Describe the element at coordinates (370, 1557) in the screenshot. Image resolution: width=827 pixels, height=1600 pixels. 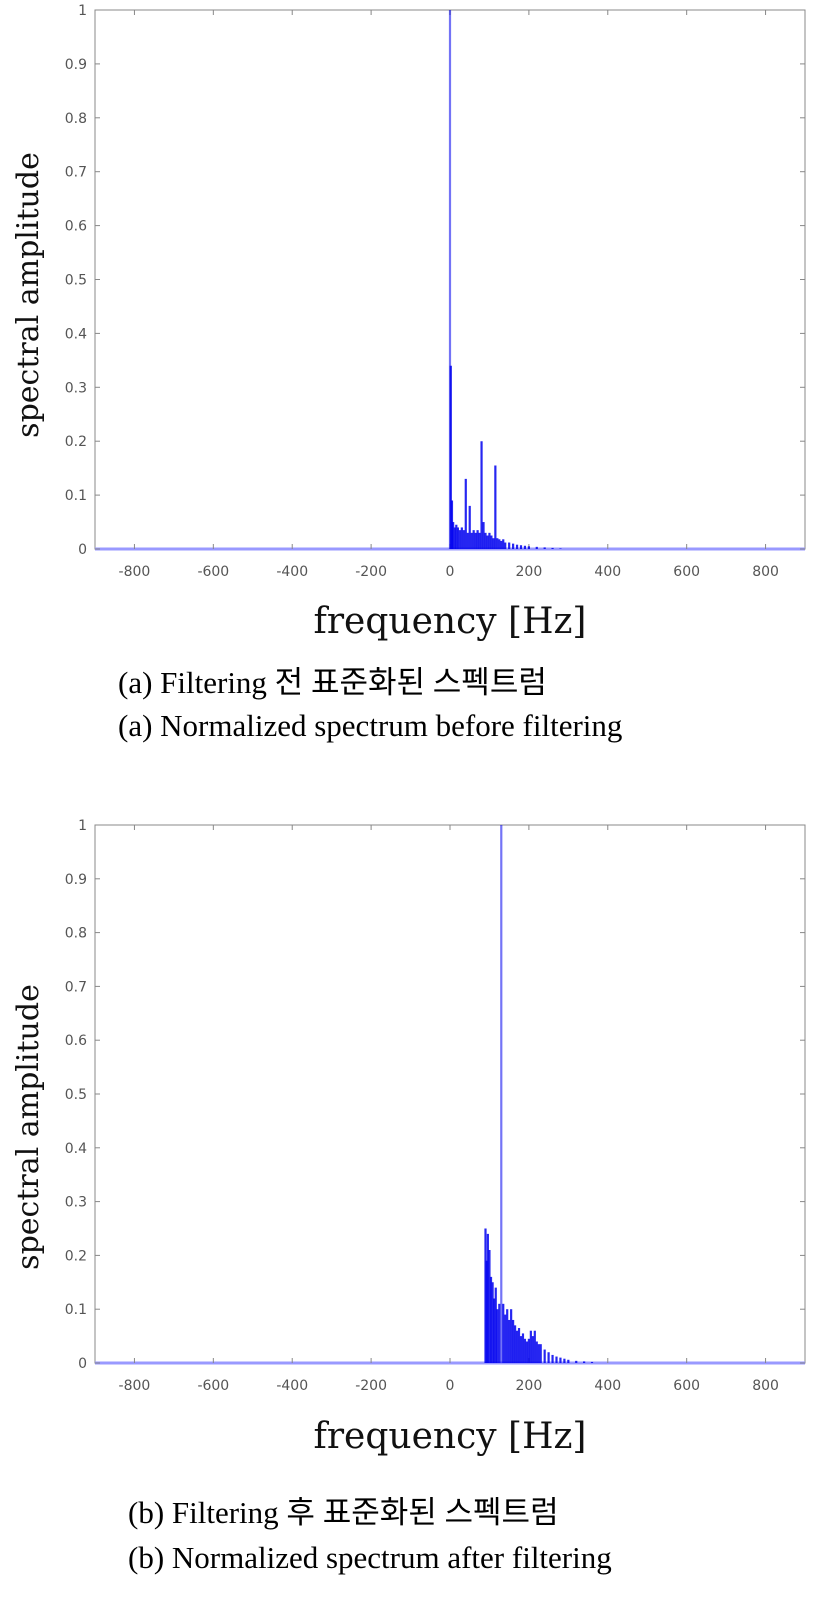
I see `caption-english-b: (b) Normalized spectrum after filtering` at that location.